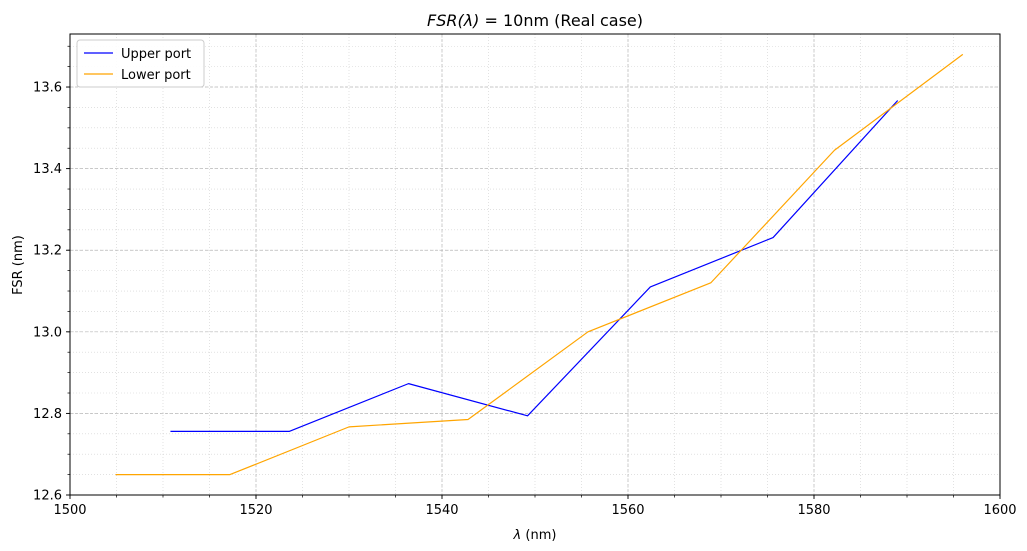 The image size is (1027, 551). Describe the element at coordinates (47, 496) in the screenshot. I see `y-tick-label: 12.6` at that location.